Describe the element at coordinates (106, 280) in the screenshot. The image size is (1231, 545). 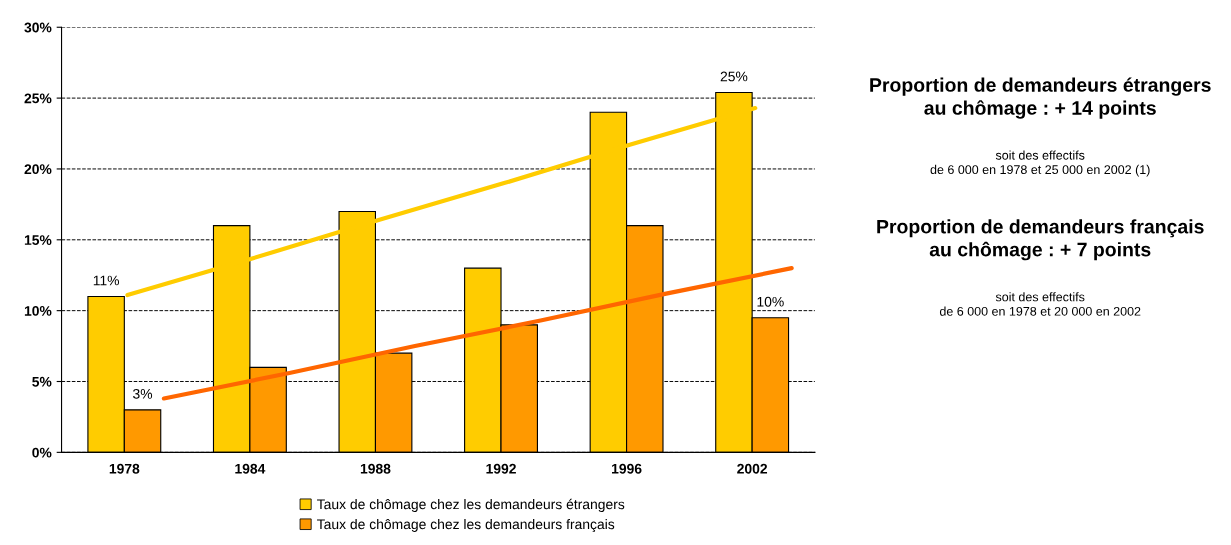
I see `data-label: 11%` at that location.